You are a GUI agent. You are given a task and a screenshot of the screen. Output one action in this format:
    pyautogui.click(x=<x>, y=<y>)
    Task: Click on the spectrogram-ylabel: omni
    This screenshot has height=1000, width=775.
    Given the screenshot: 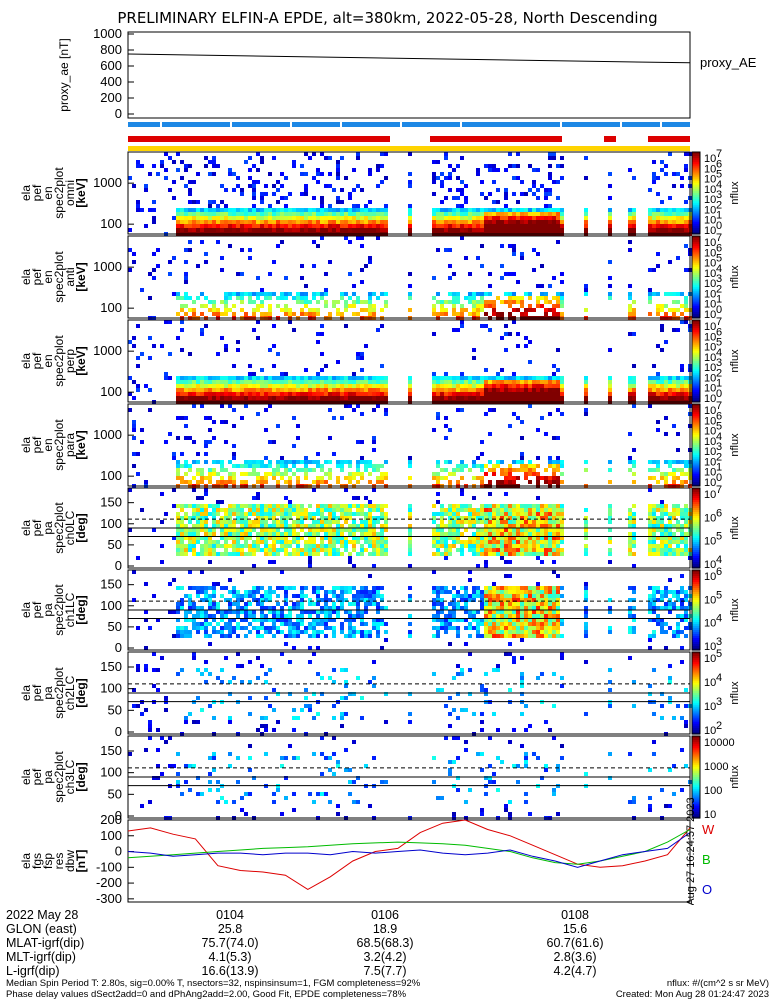 What is the action you would take?
    pyautogui.click(x=70, y=193)
    